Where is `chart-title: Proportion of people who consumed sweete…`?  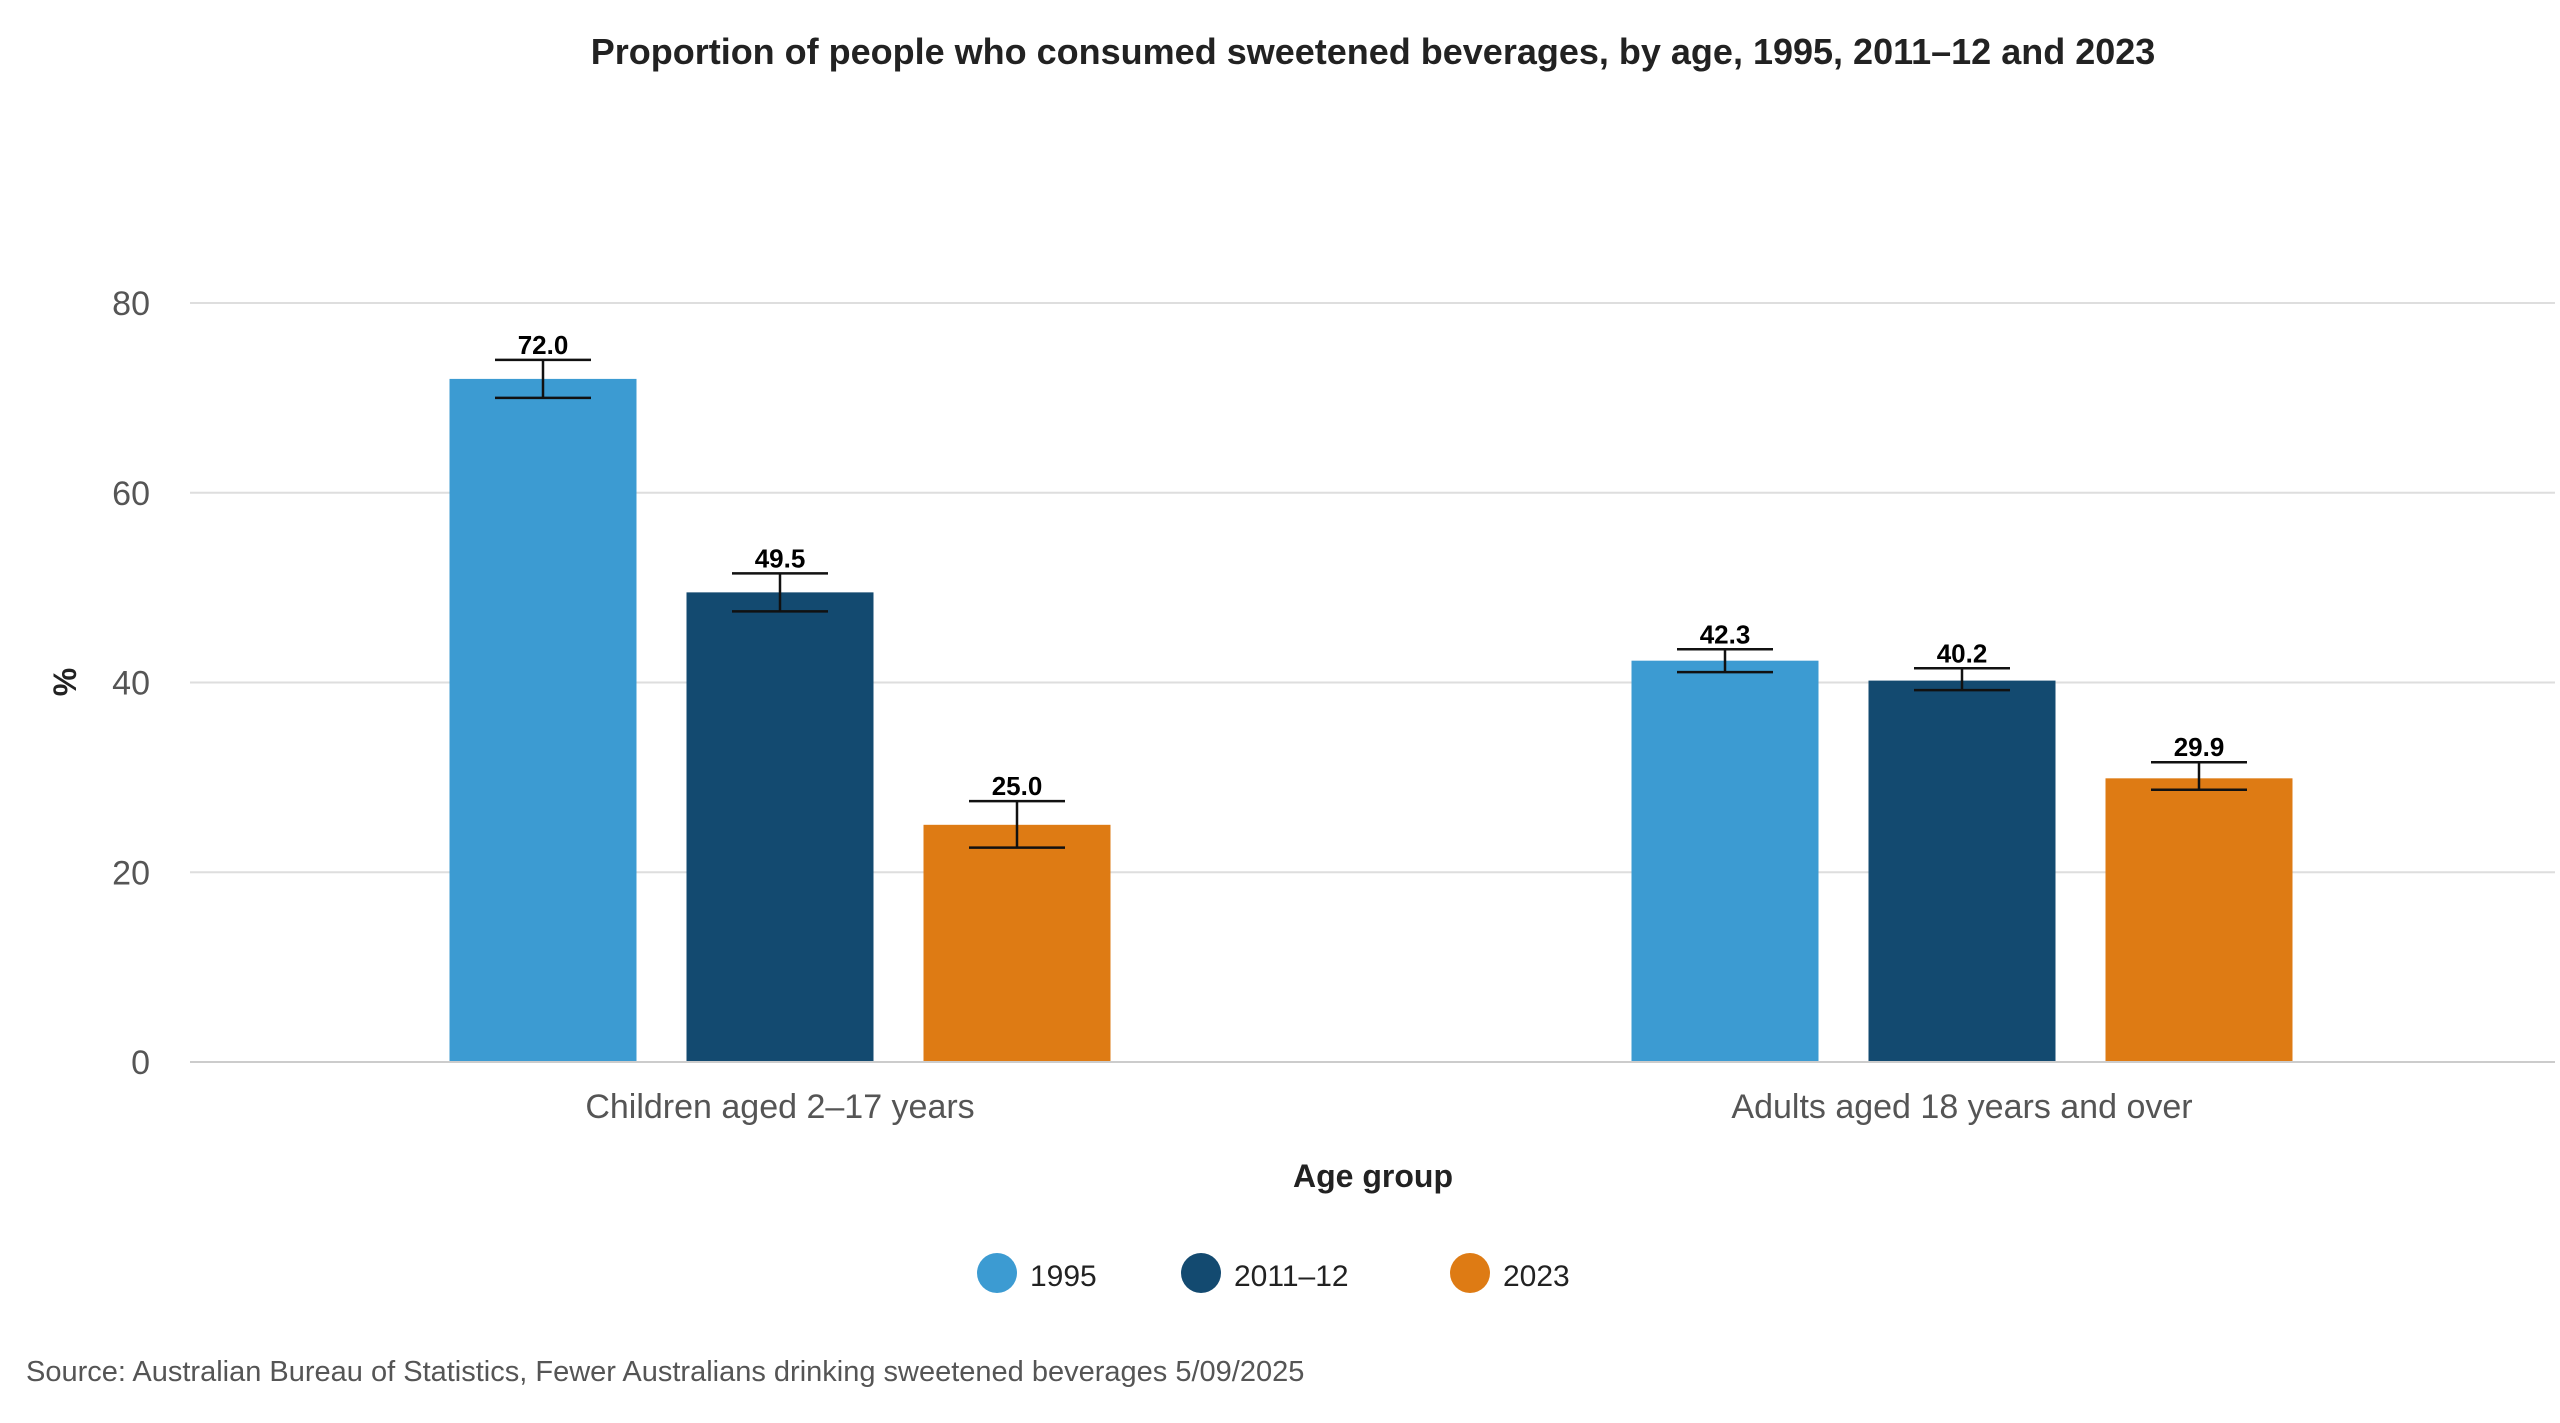
chart-title: Proportion of people who consumed sweete… is located at coordinates (1373, 51).